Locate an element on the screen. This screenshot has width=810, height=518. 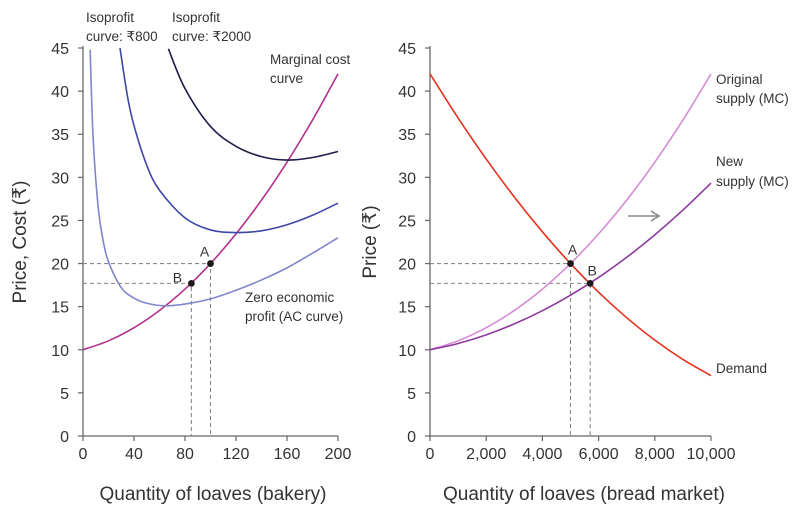
x-tick-label: 200 is located at coordinates (338, 454).